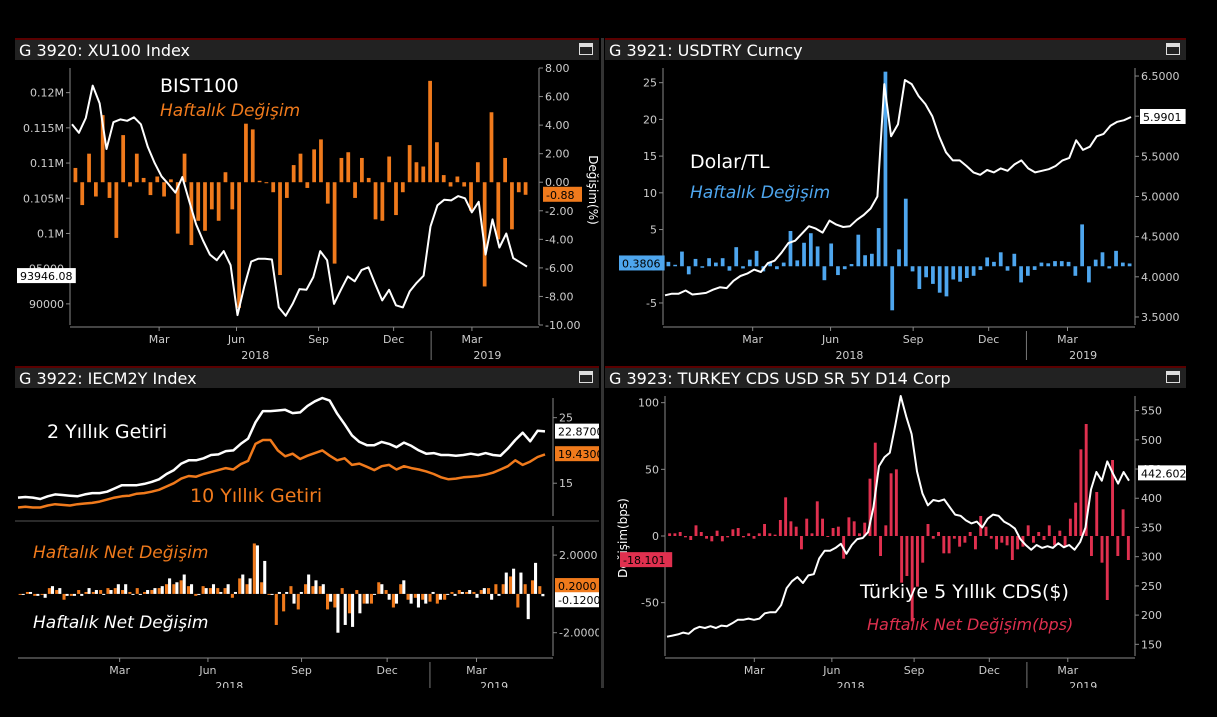 The height and width of the screenshot is (717, 1217). Describe the element at coordinates (706, 50) in the screenshot. I see `panel-title: G 3921: USDTRY Curncy` at that location.